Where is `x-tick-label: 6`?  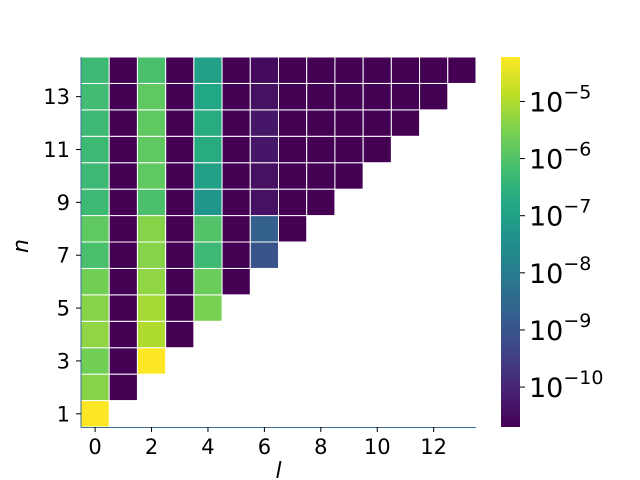 x-tick-label: 6 is located at coordinates (264, 447).